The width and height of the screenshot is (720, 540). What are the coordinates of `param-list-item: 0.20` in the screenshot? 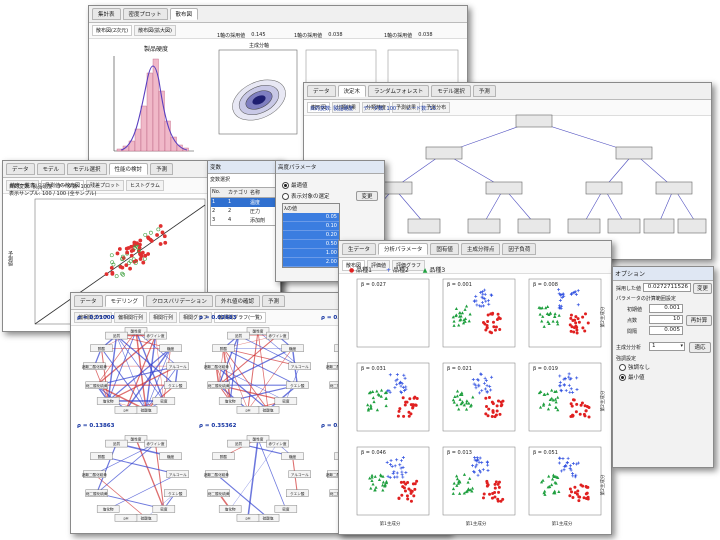 It's located at (311, 235).